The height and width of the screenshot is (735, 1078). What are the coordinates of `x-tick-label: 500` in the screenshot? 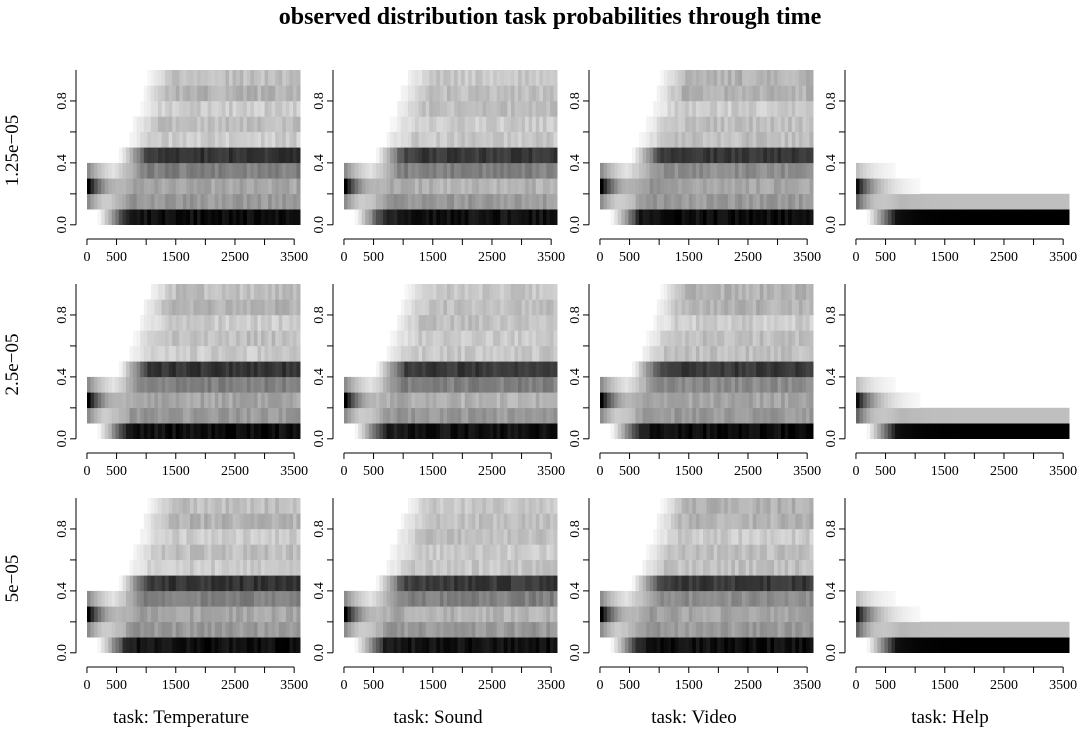 It's located at (629, 471).